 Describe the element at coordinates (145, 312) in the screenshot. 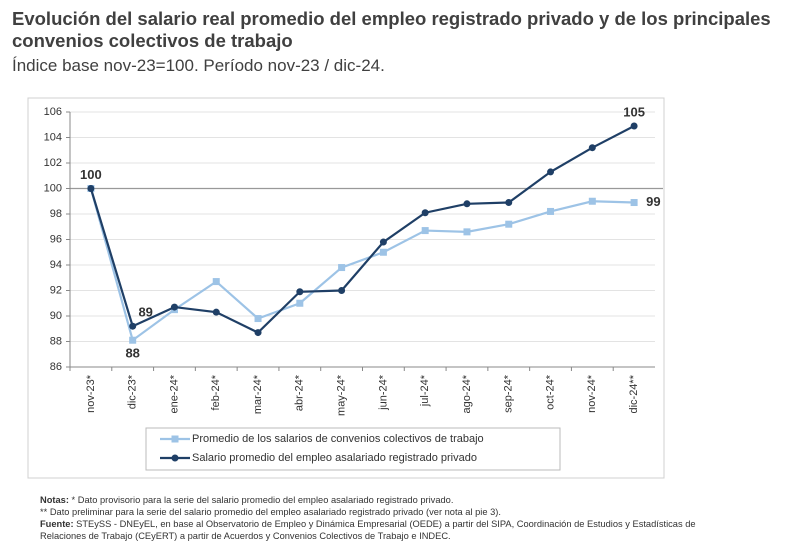

I see `data-label: 89` at that location.